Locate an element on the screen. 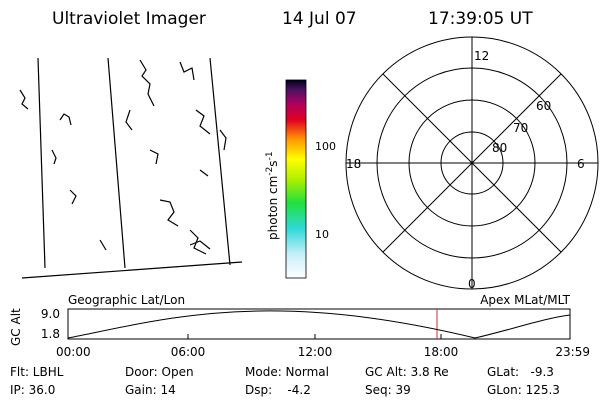 This screenshot has width=600, height=400. status-field: Dsp: -4.2 is located at coordinates (278, 390).